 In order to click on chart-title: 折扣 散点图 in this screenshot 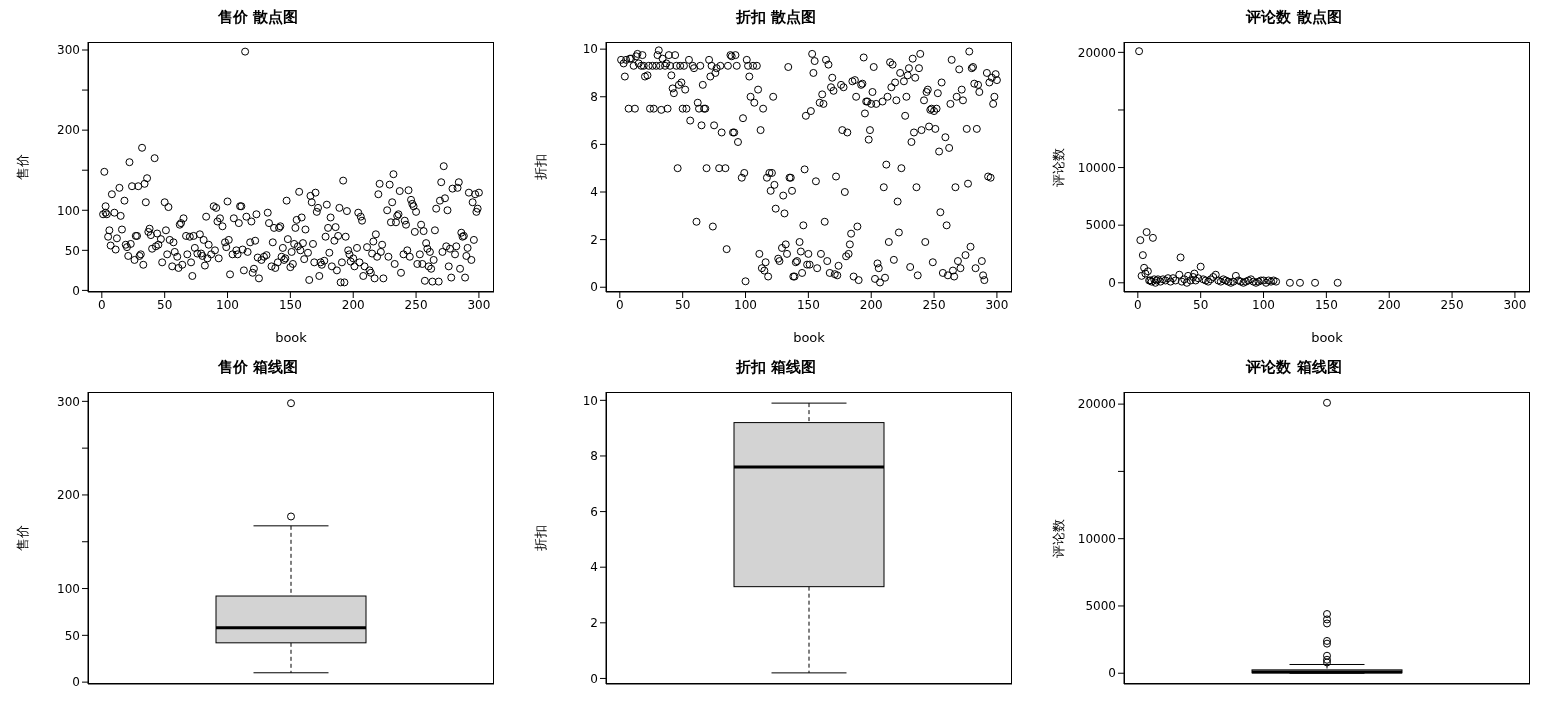, I will do `click(776, 18)`.